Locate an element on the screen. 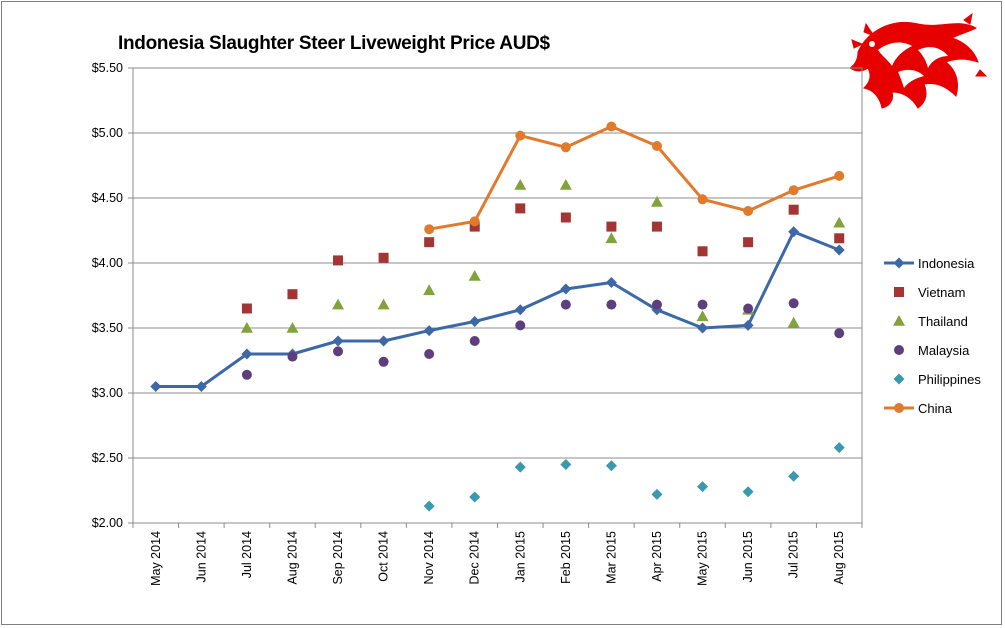 This screenshot has height=628, width=1005. legend-label-thailand: Thailand is located at coordinates (943, 321).